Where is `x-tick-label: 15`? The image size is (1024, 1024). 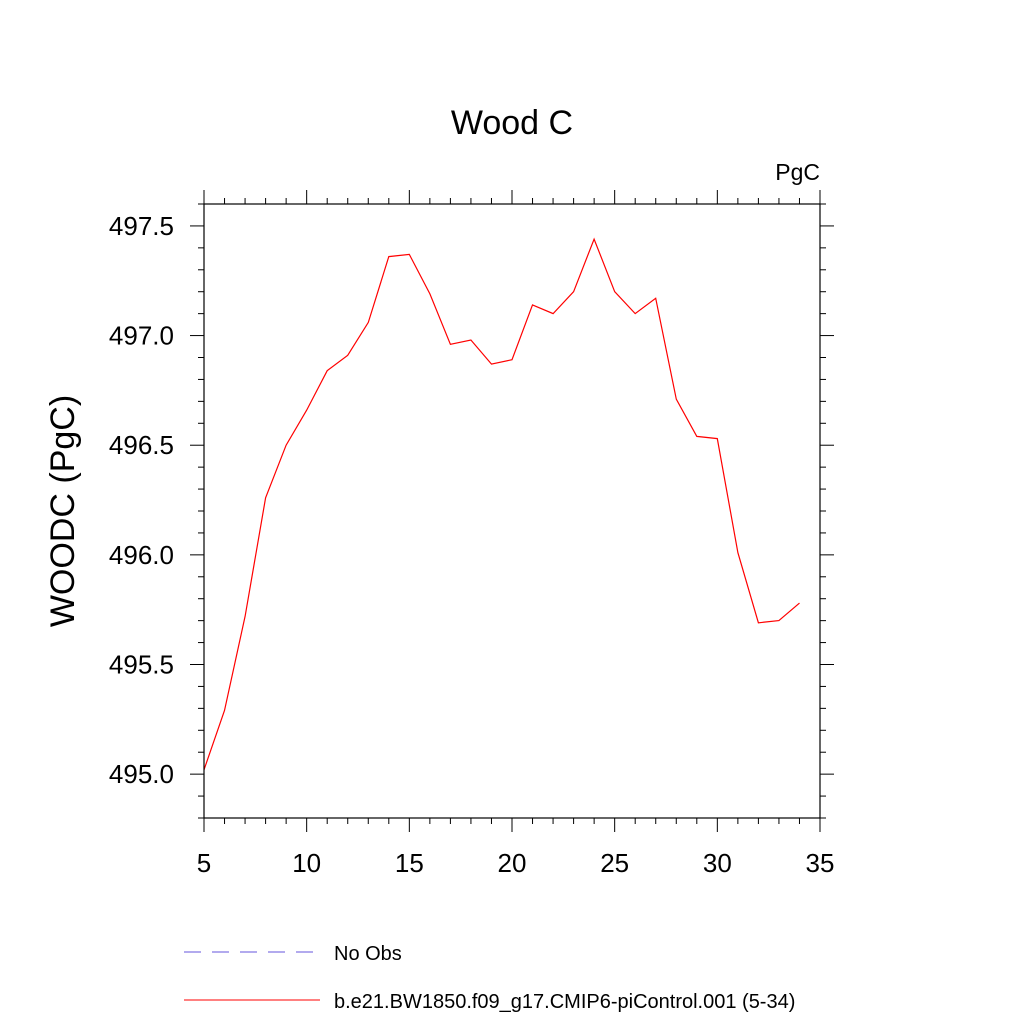
x-tick-label: 15 is located at coordinates (409, 863).